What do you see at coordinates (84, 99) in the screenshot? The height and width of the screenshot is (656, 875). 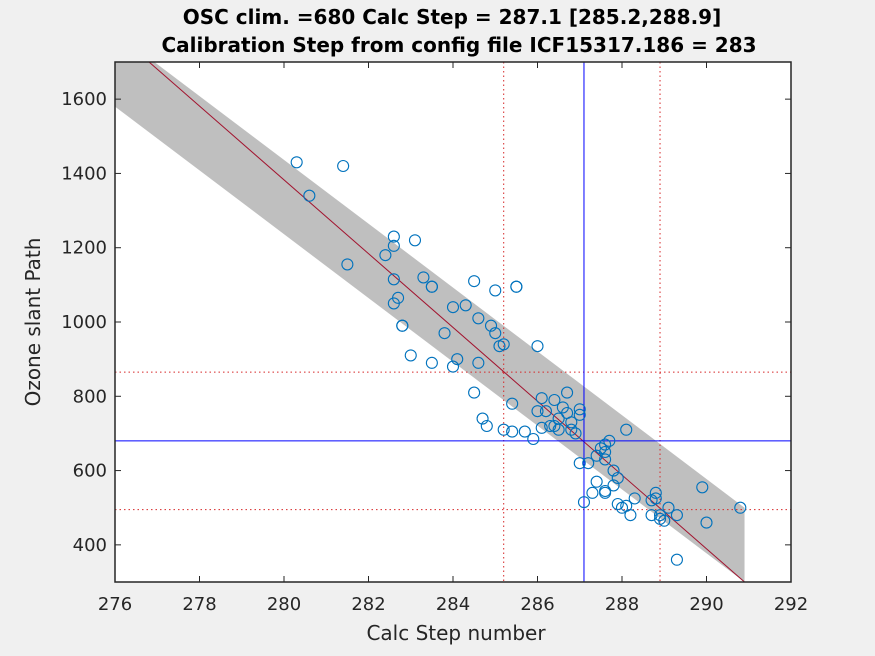 I see `y-tick-label: 1600` at bounding box center [84, 99].